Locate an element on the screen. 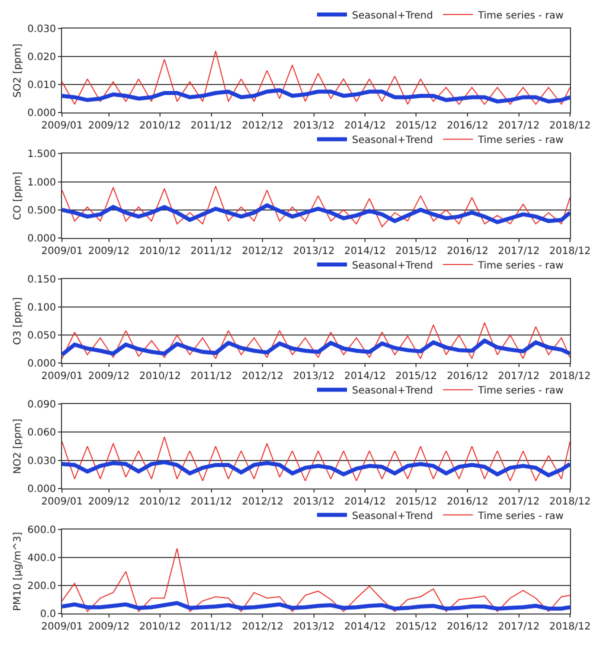 This screenshot has width=596, height=645. y-tick-label: 0.010 is located at coordinates (41, 86).